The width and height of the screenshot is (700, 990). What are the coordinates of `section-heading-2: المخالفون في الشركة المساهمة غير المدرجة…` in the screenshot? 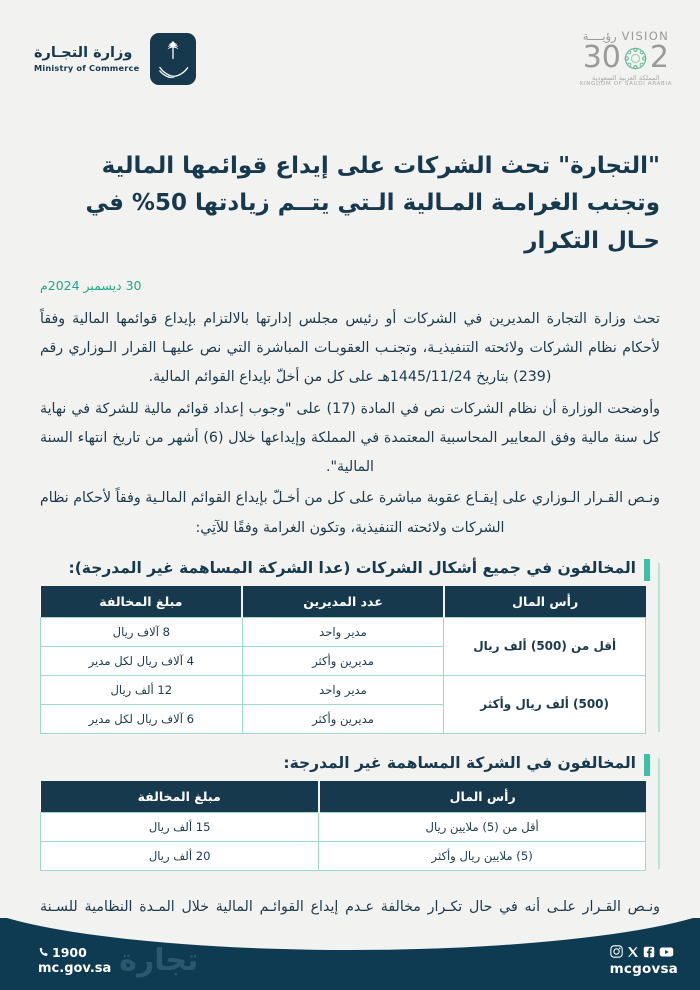 It's located at (345, 764).